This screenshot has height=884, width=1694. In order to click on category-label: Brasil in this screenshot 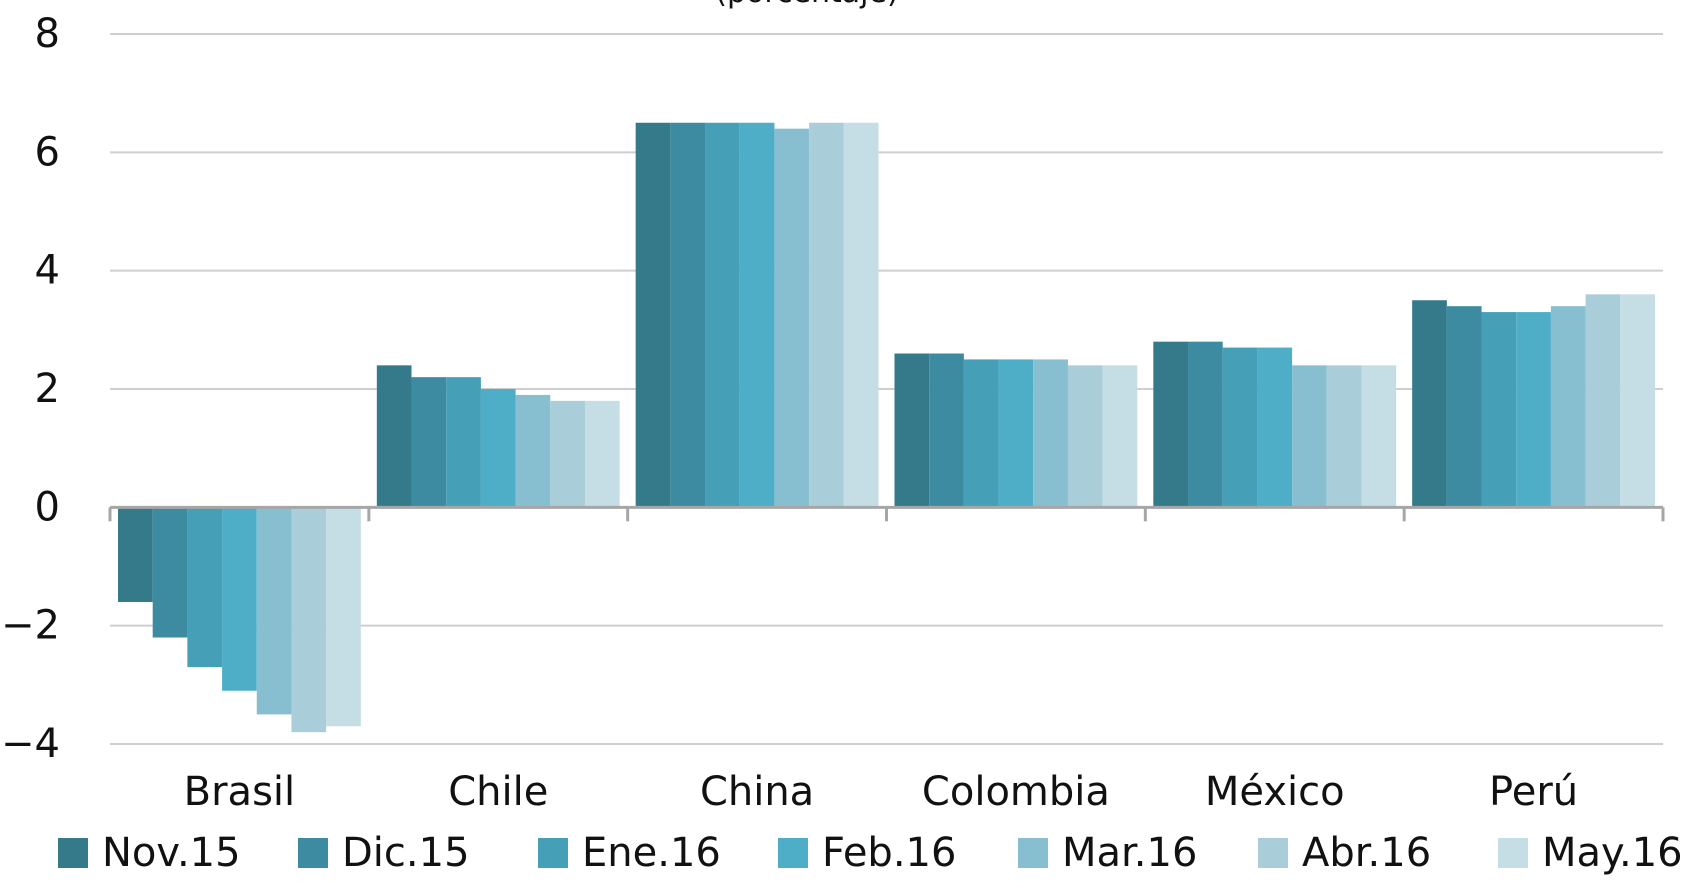, I will do `click(239, 792)`.